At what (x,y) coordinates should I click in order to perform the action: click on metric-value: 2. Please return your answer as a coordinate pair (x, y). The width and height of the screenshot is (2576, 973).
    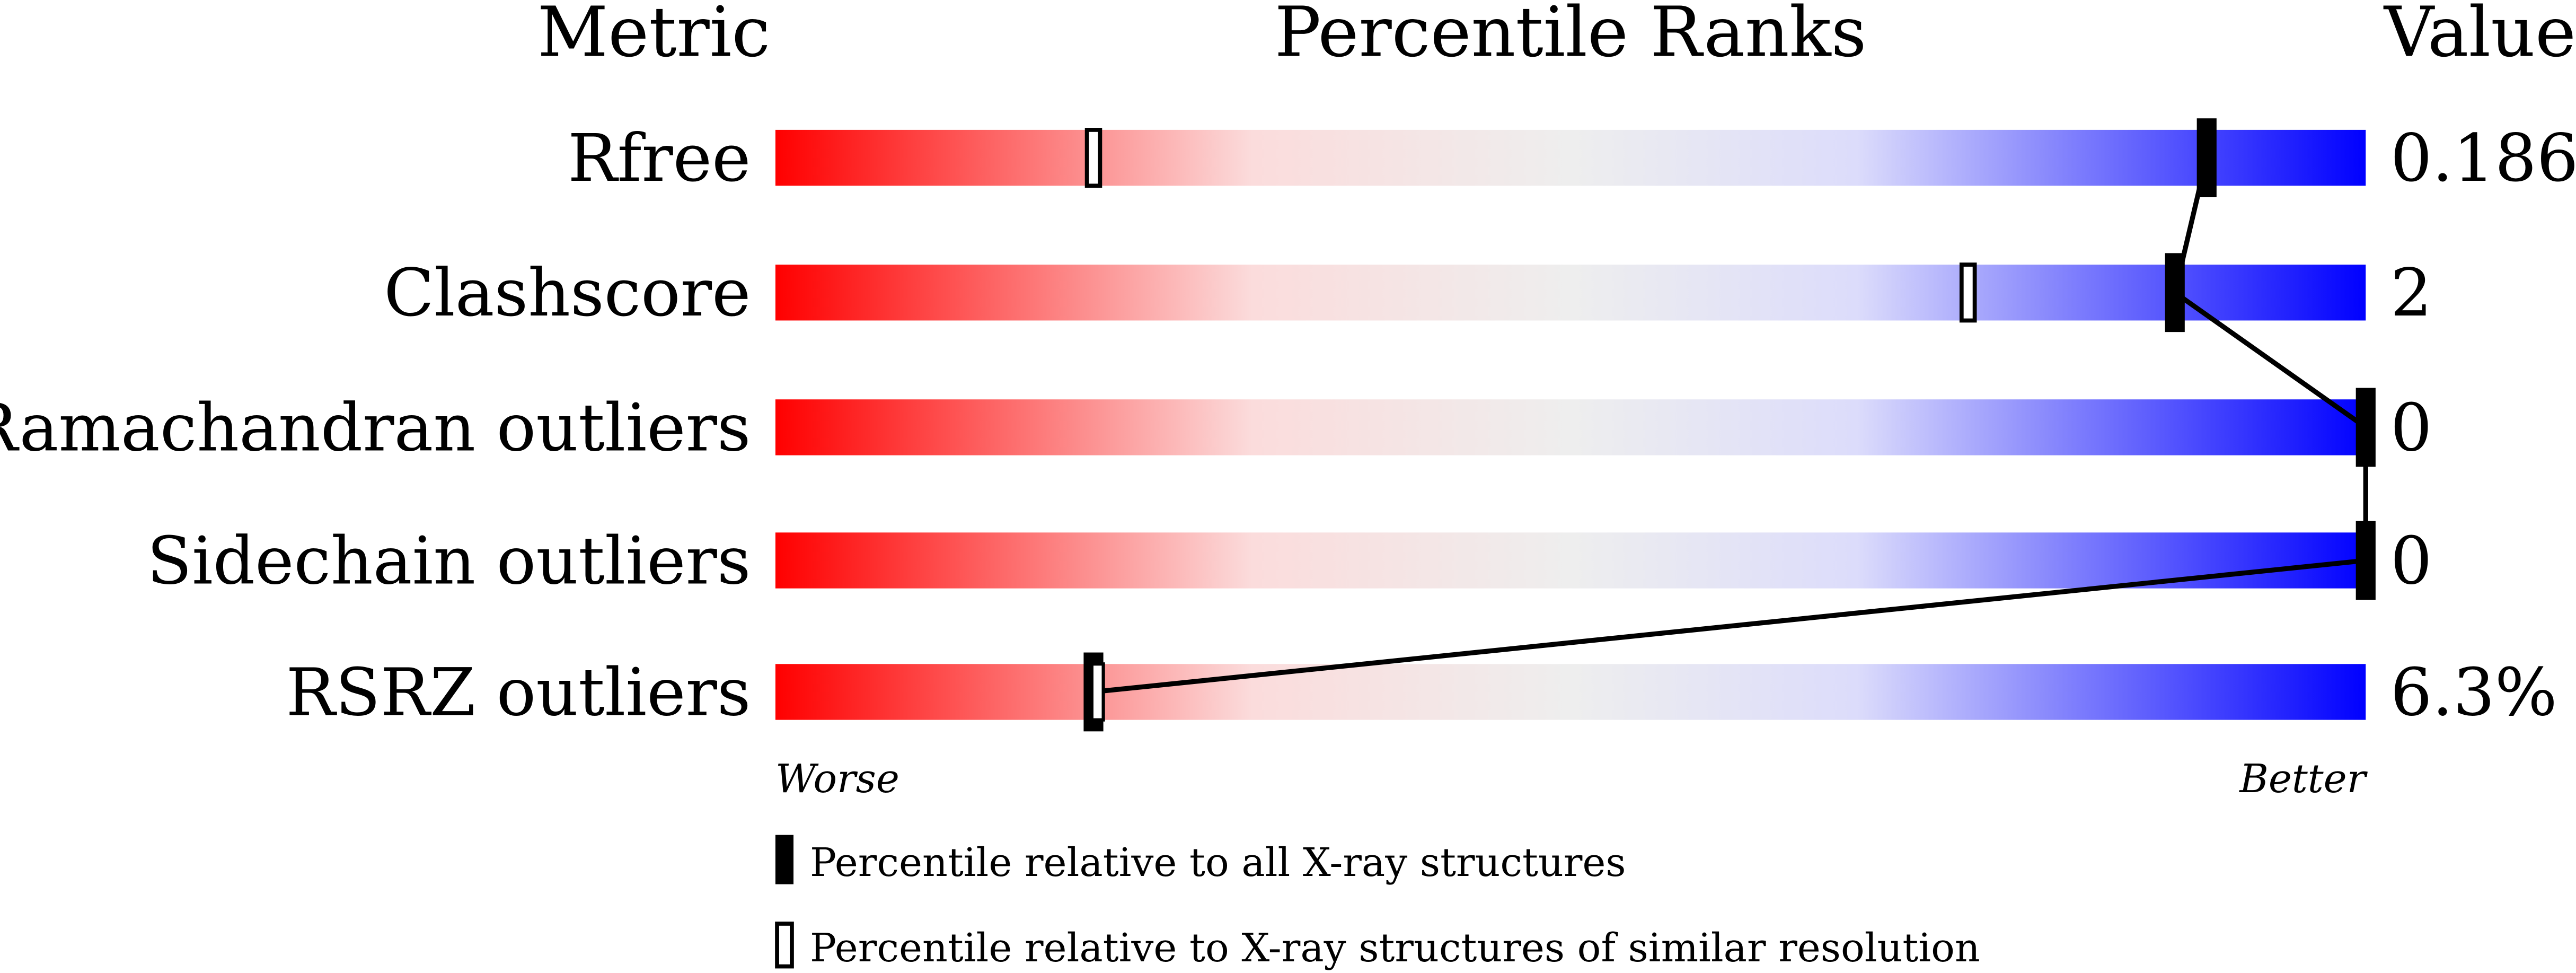
    Looking at the image, I should click on (2411, 293).